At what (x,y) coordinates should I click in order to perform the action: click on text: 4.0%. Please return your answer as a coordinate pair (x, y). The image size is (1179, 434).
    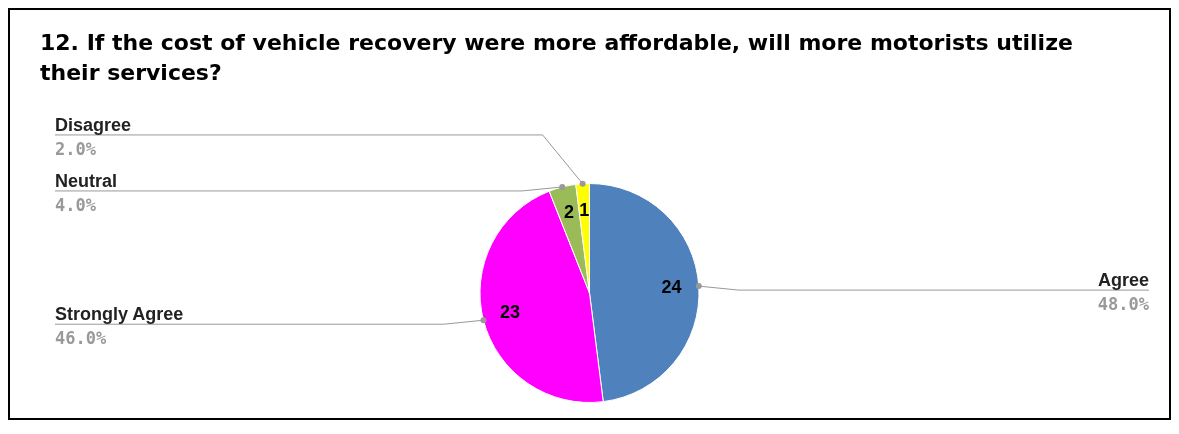
    Looking at the image, I should click on (76, 204).